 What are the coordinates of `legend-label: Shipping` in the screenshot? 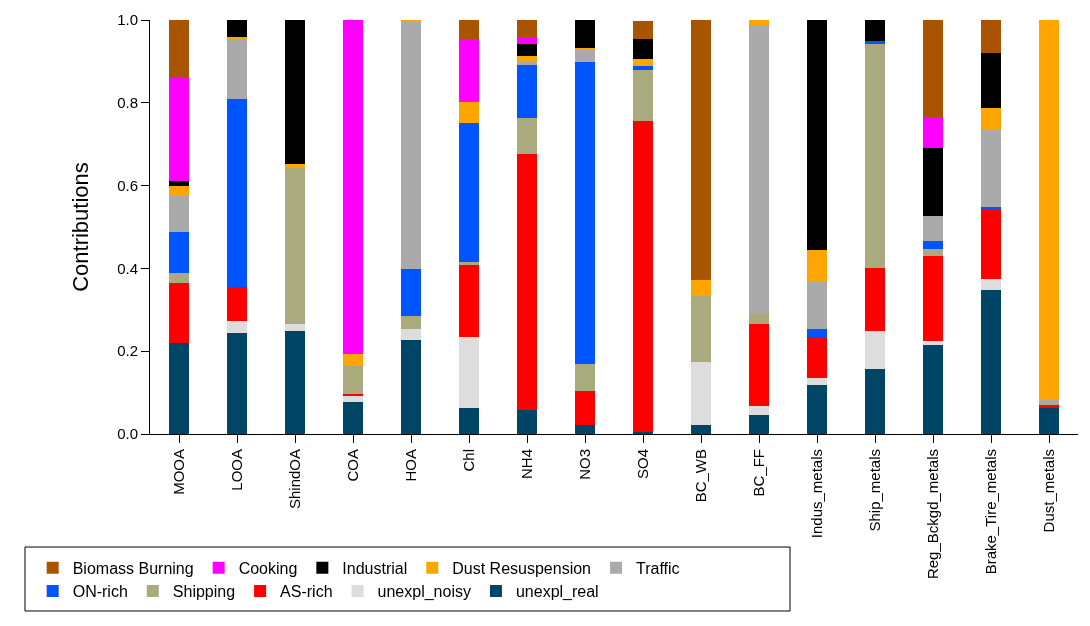 It's located at (204, 592).